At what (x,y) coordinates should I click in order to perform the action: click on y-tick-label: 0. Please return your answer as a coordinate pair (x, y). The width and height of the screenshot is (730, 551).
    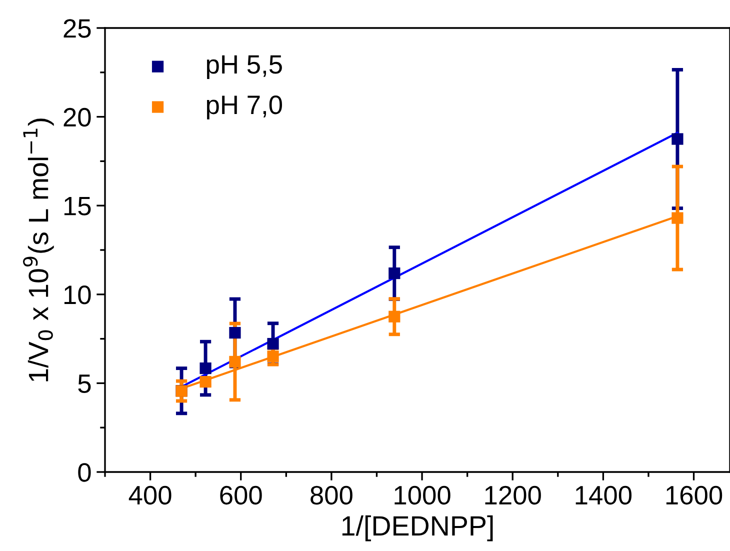
    Looking at the image, I should click on (84, 472).